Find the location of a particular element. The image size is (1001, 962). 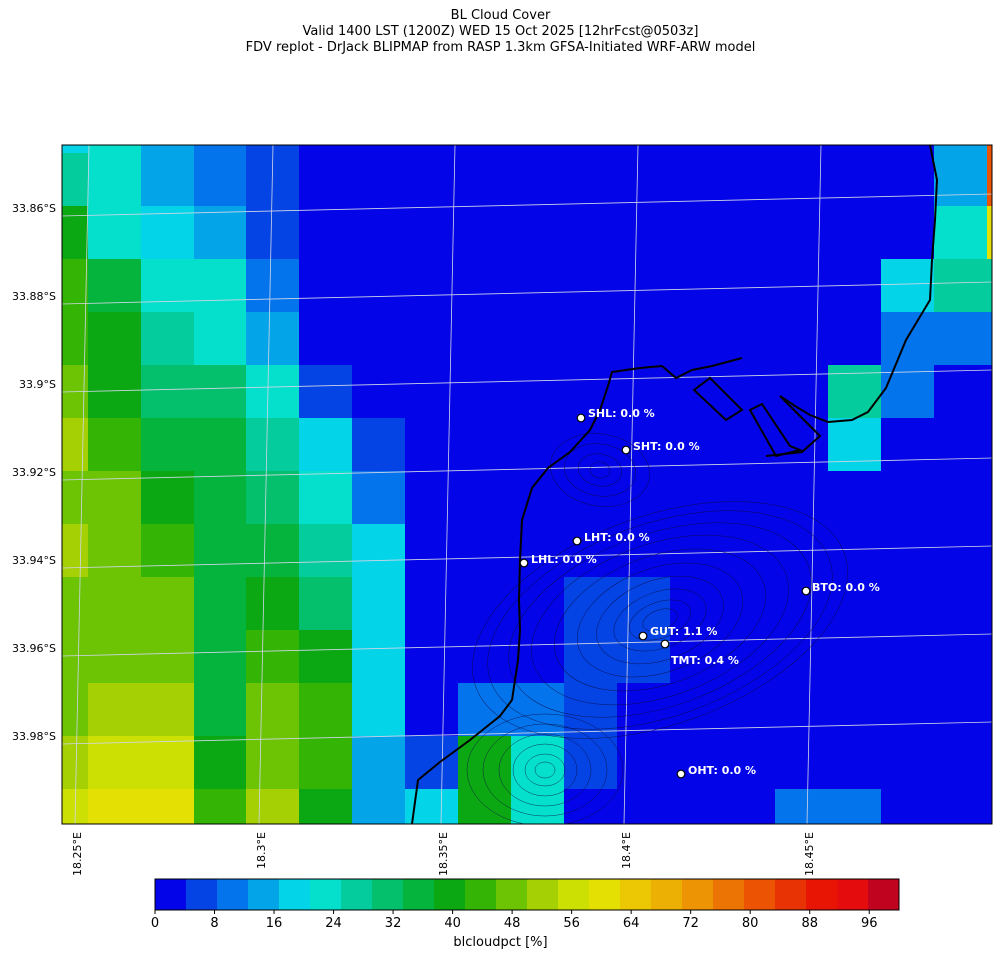

station-label: GUT: 1.1 % is located at coordinates (683, 631).